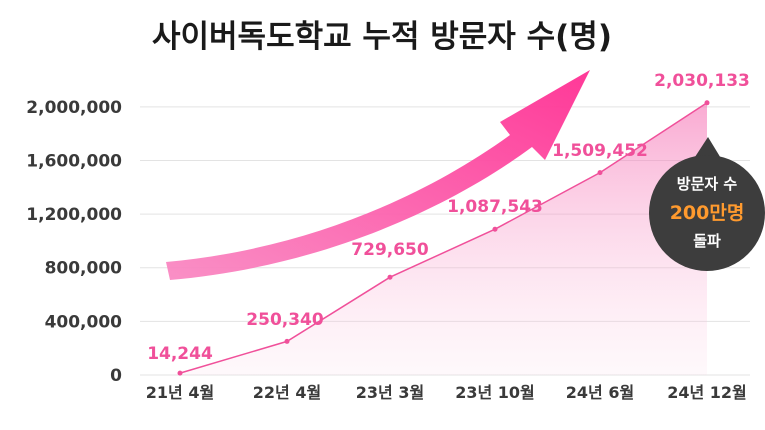 This screenshot has width=765, height=430. Describe the element at coordinates (707, 184) in the screenshot. I see `badge-line1: 방문자 수` at that location.